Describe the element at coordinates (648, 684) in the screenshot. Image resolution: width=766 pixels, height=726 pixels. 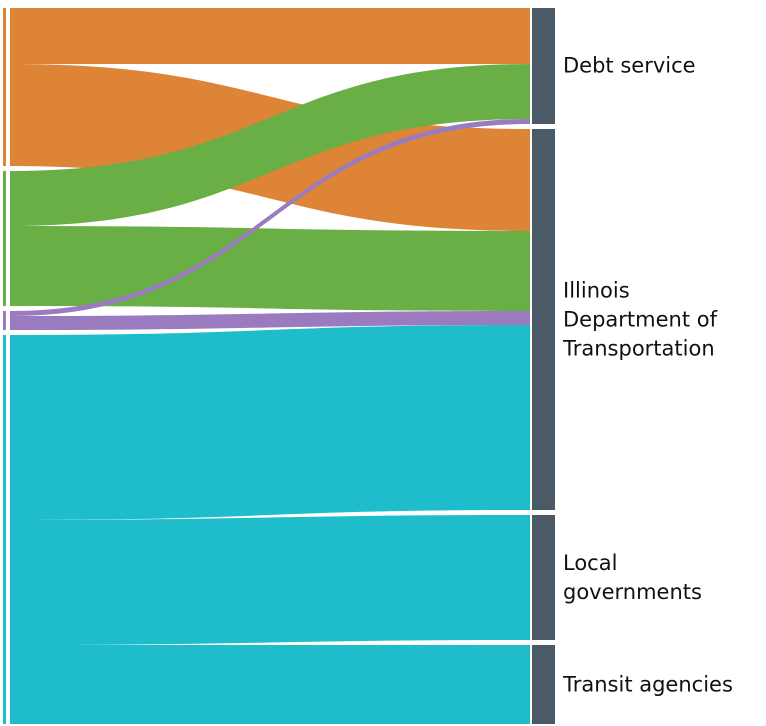
I see `node-label: Transit agencies` at that location.